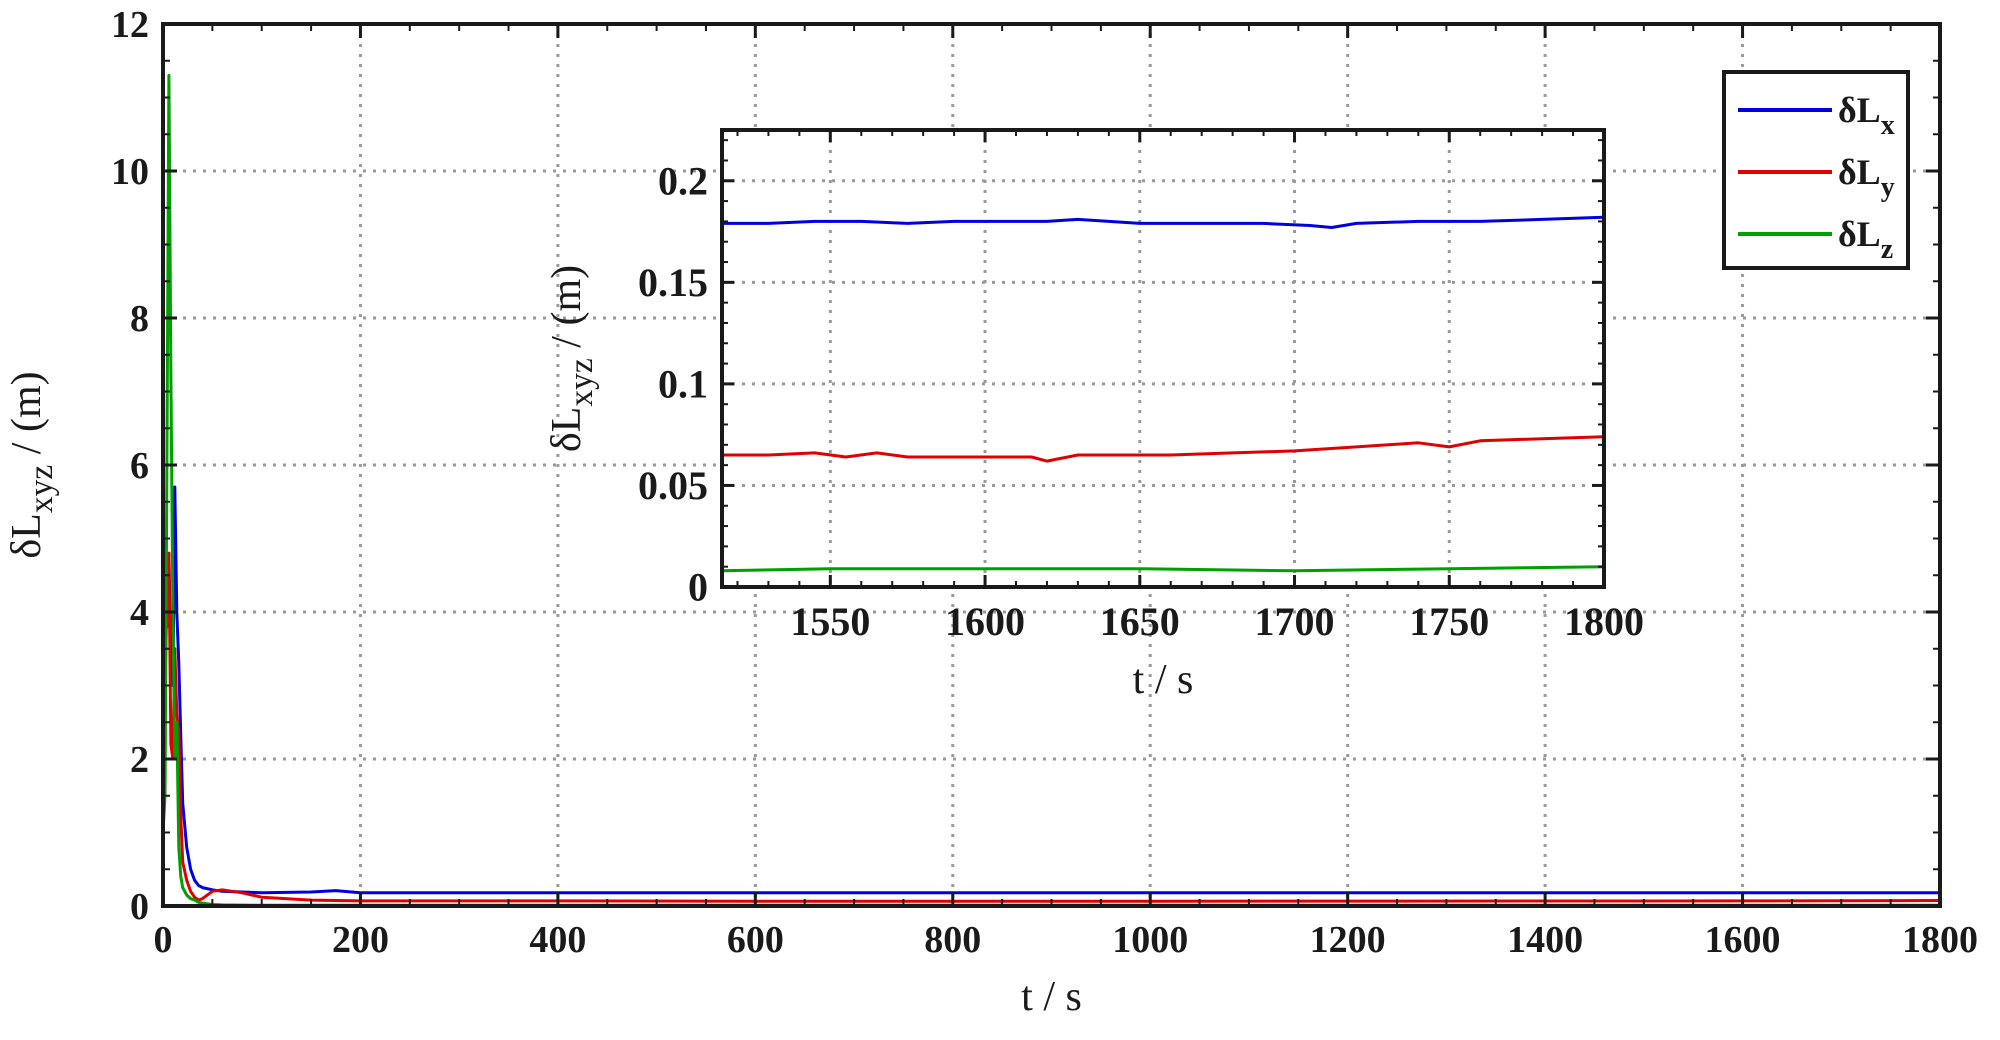 The width and height of the screenshot is (2000, 1040). I want to click on main-xtick-label: 0, so click(163, 940).